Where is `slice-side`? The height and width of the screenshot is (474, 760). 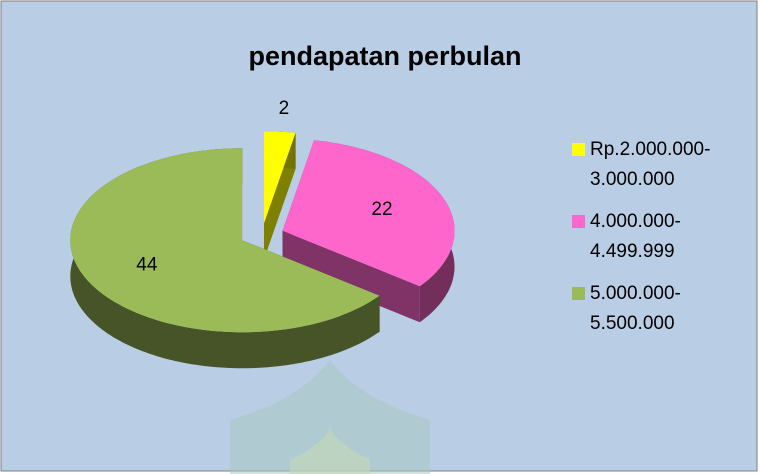 slice-side is located at coordinates (351, 276).